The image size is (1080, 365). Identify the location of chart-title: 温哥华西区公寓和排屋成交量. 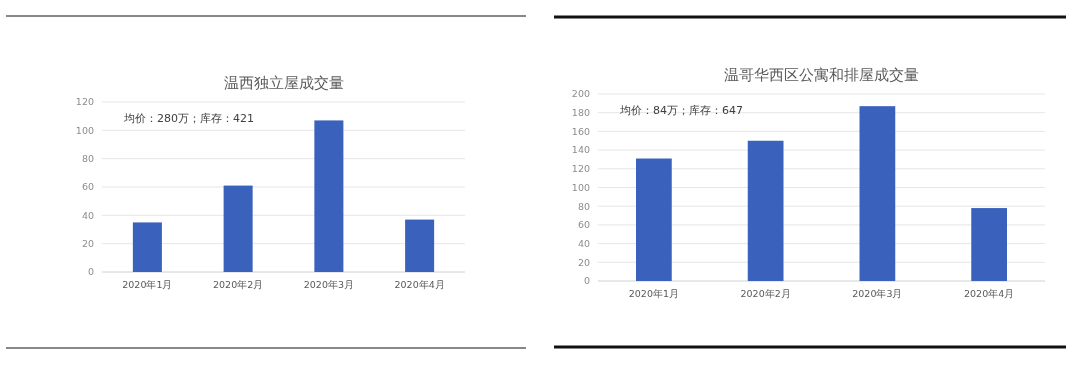
(821, 75).